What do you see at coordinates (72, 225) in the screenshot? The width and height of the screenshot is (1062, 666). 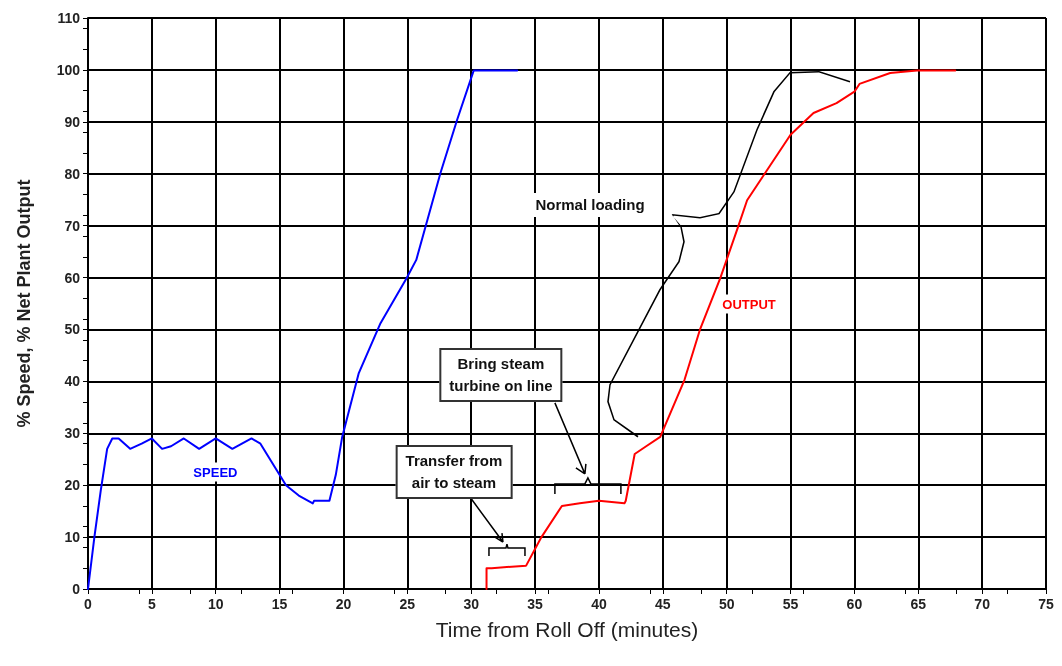 I see `y-tick-label: 70` at bounding box center [72, 225].